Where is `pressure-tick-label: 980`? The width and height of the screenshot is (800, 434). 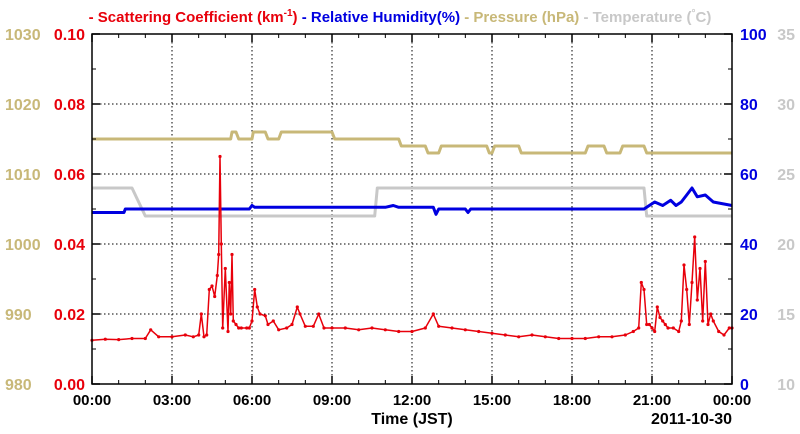 pressure-tick-label: 980 is located at coordinates (18, 385).